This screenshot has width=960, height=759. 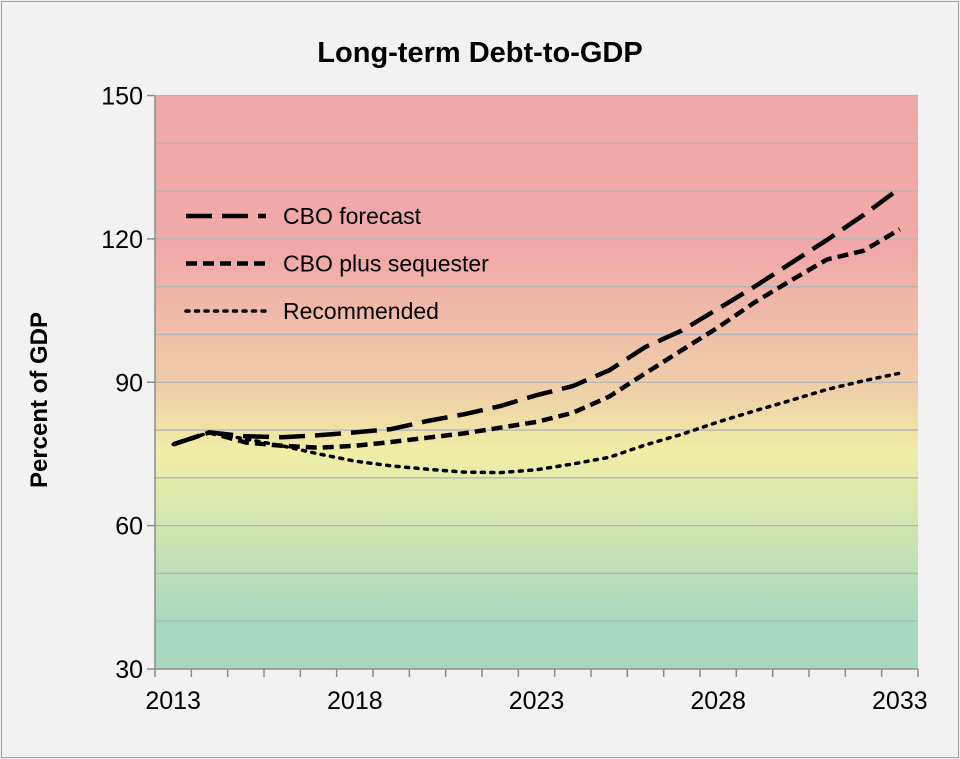 What do you see at coordinates (537, 701) in the screenshot?
I see `x-tick-label: 2023` at bounding box center [537, 701].